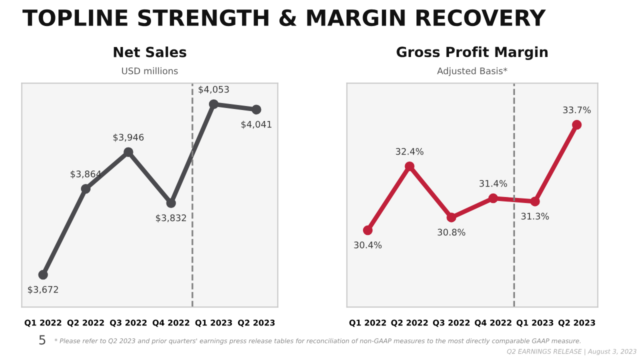 The height and width of the screenshot is (357, 640). I want to click on chart-title: Gross Profit Margin, so click(472, 53).